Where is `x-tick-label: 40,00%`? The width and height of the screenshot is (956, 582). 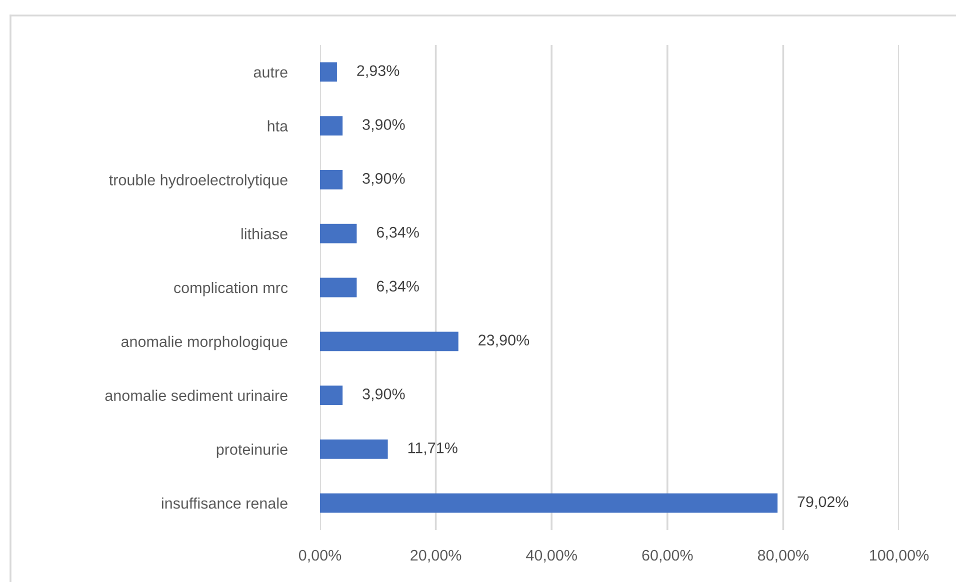 x-tick-label: 40,00% is located at coordinates (551, 556).